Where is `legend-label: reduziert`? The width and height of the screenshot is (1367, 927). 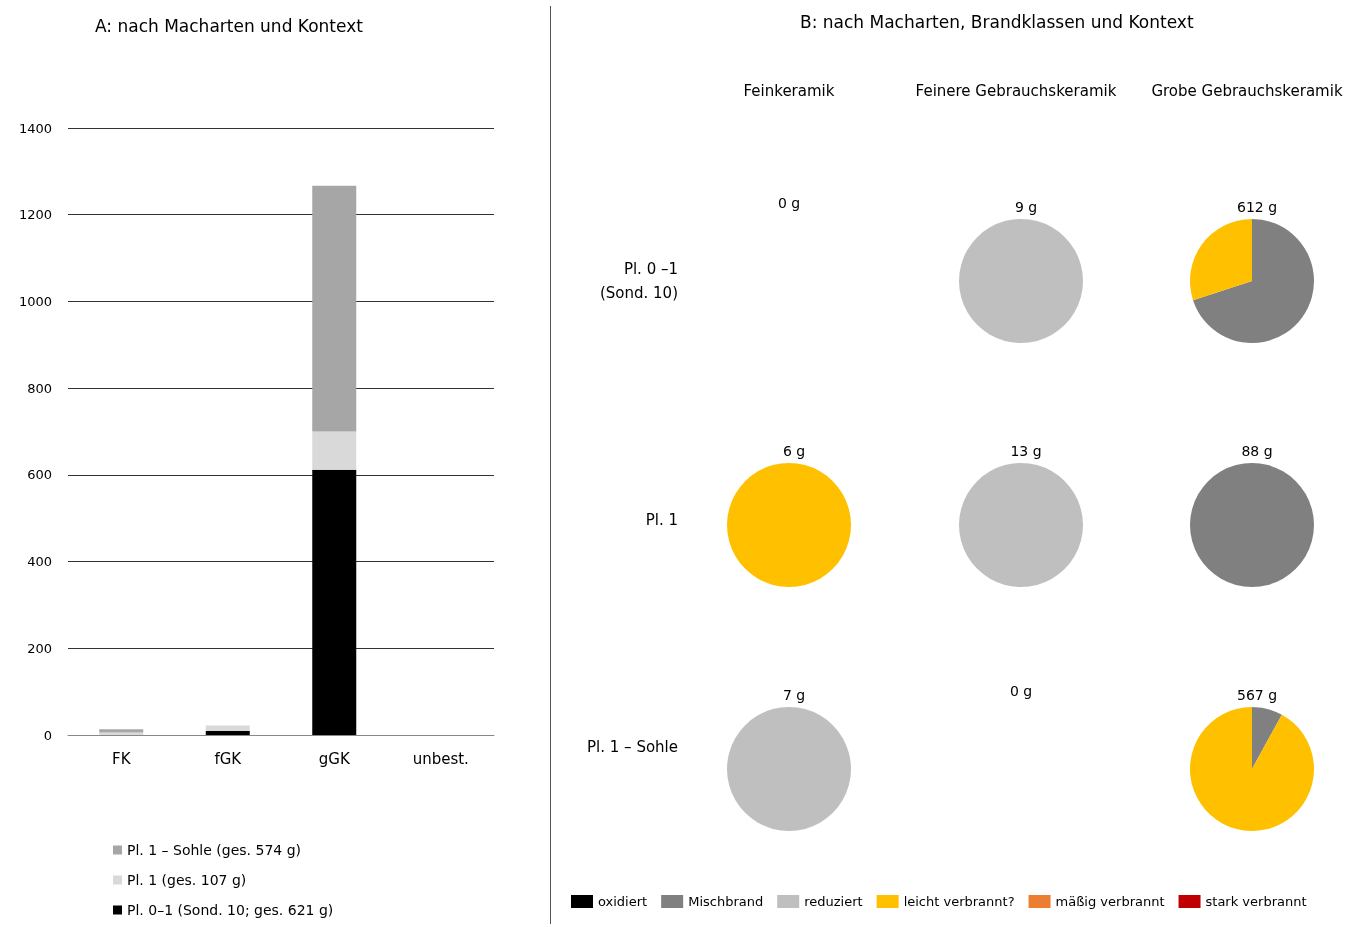
legend-label: reduziert is located at coordinates (833, 901).